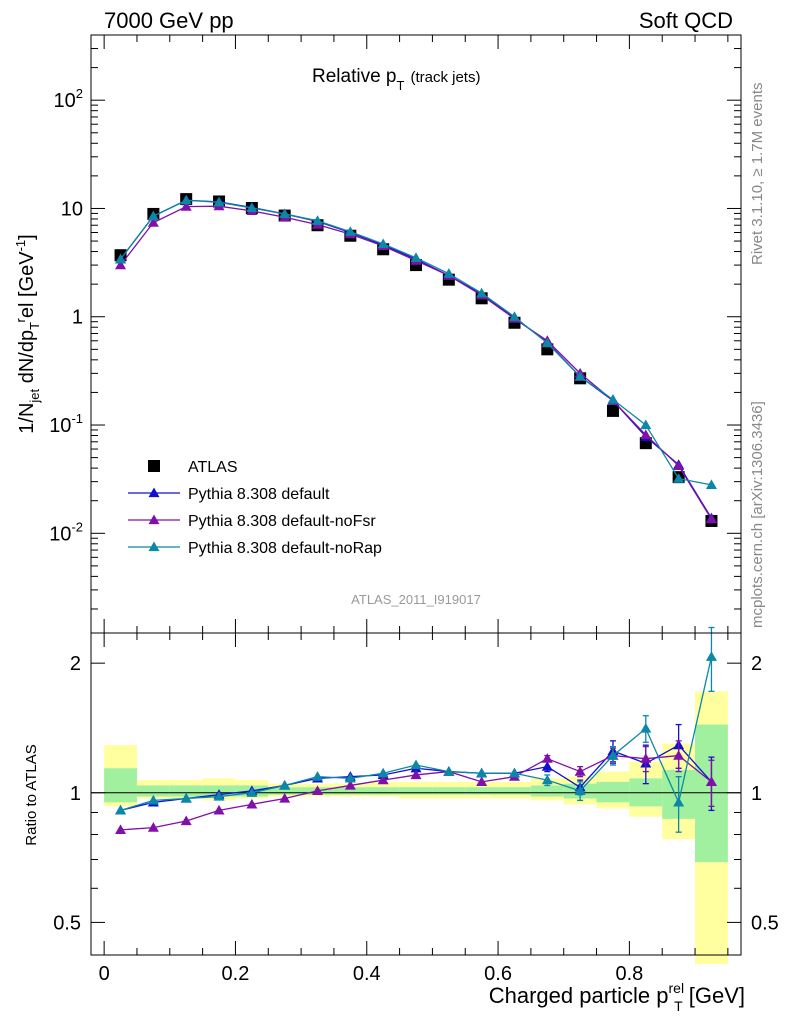 The image size is (786, 1024). I want to click on rivet-label: Rivet 3.1.10, ≥ 1.7M events, so click(757, 174).